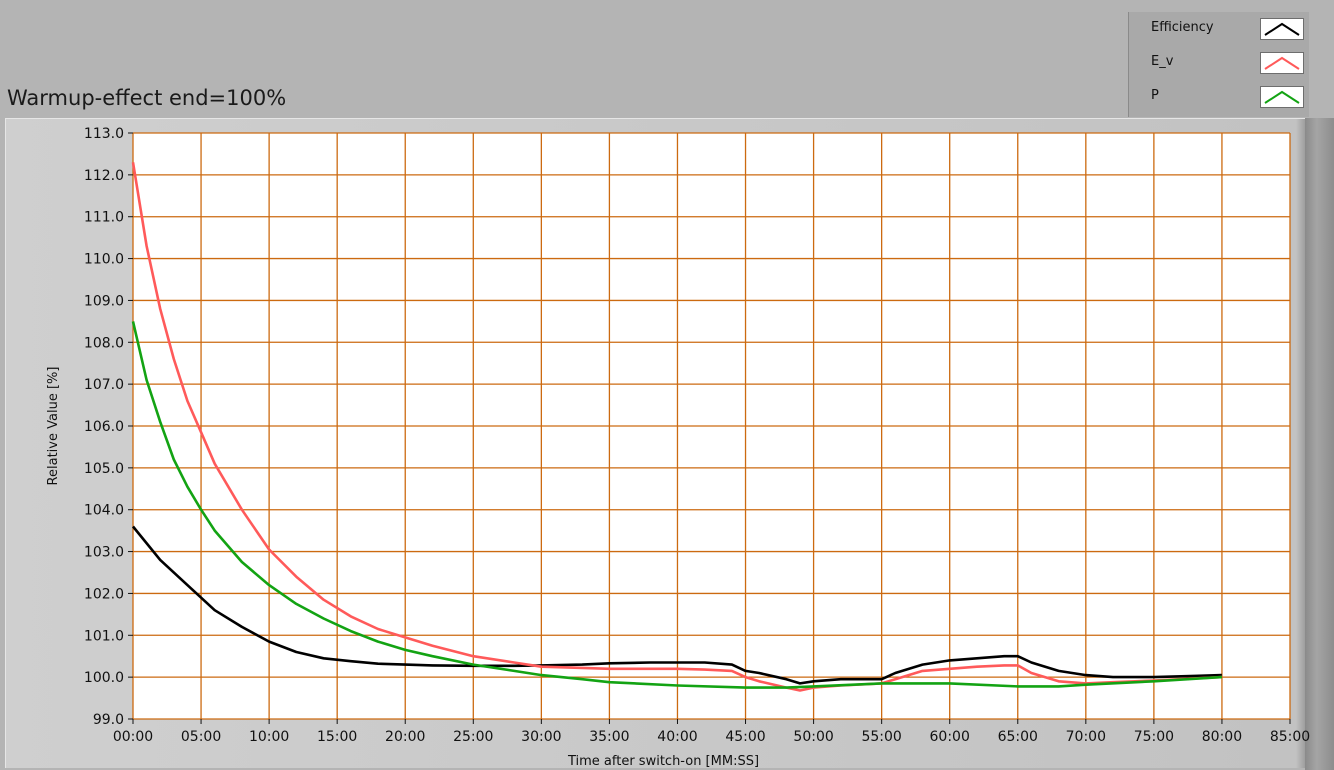 Image resolution: width=1334 pixels, height=770 pixels. What do you see at coordinates (269, 737) in the screenshot?
I see `x-tick-label: 10:00` at bounding box center [269, 737].